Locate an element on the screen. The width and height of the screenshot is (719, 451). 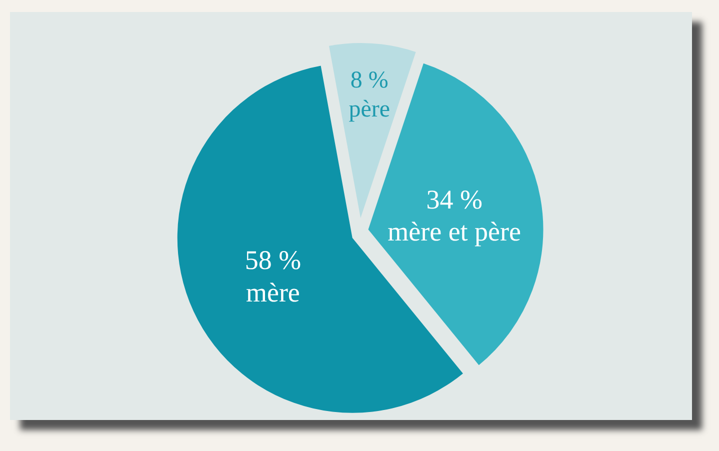
data-label: 58 % is located at coordinates (273, 260).